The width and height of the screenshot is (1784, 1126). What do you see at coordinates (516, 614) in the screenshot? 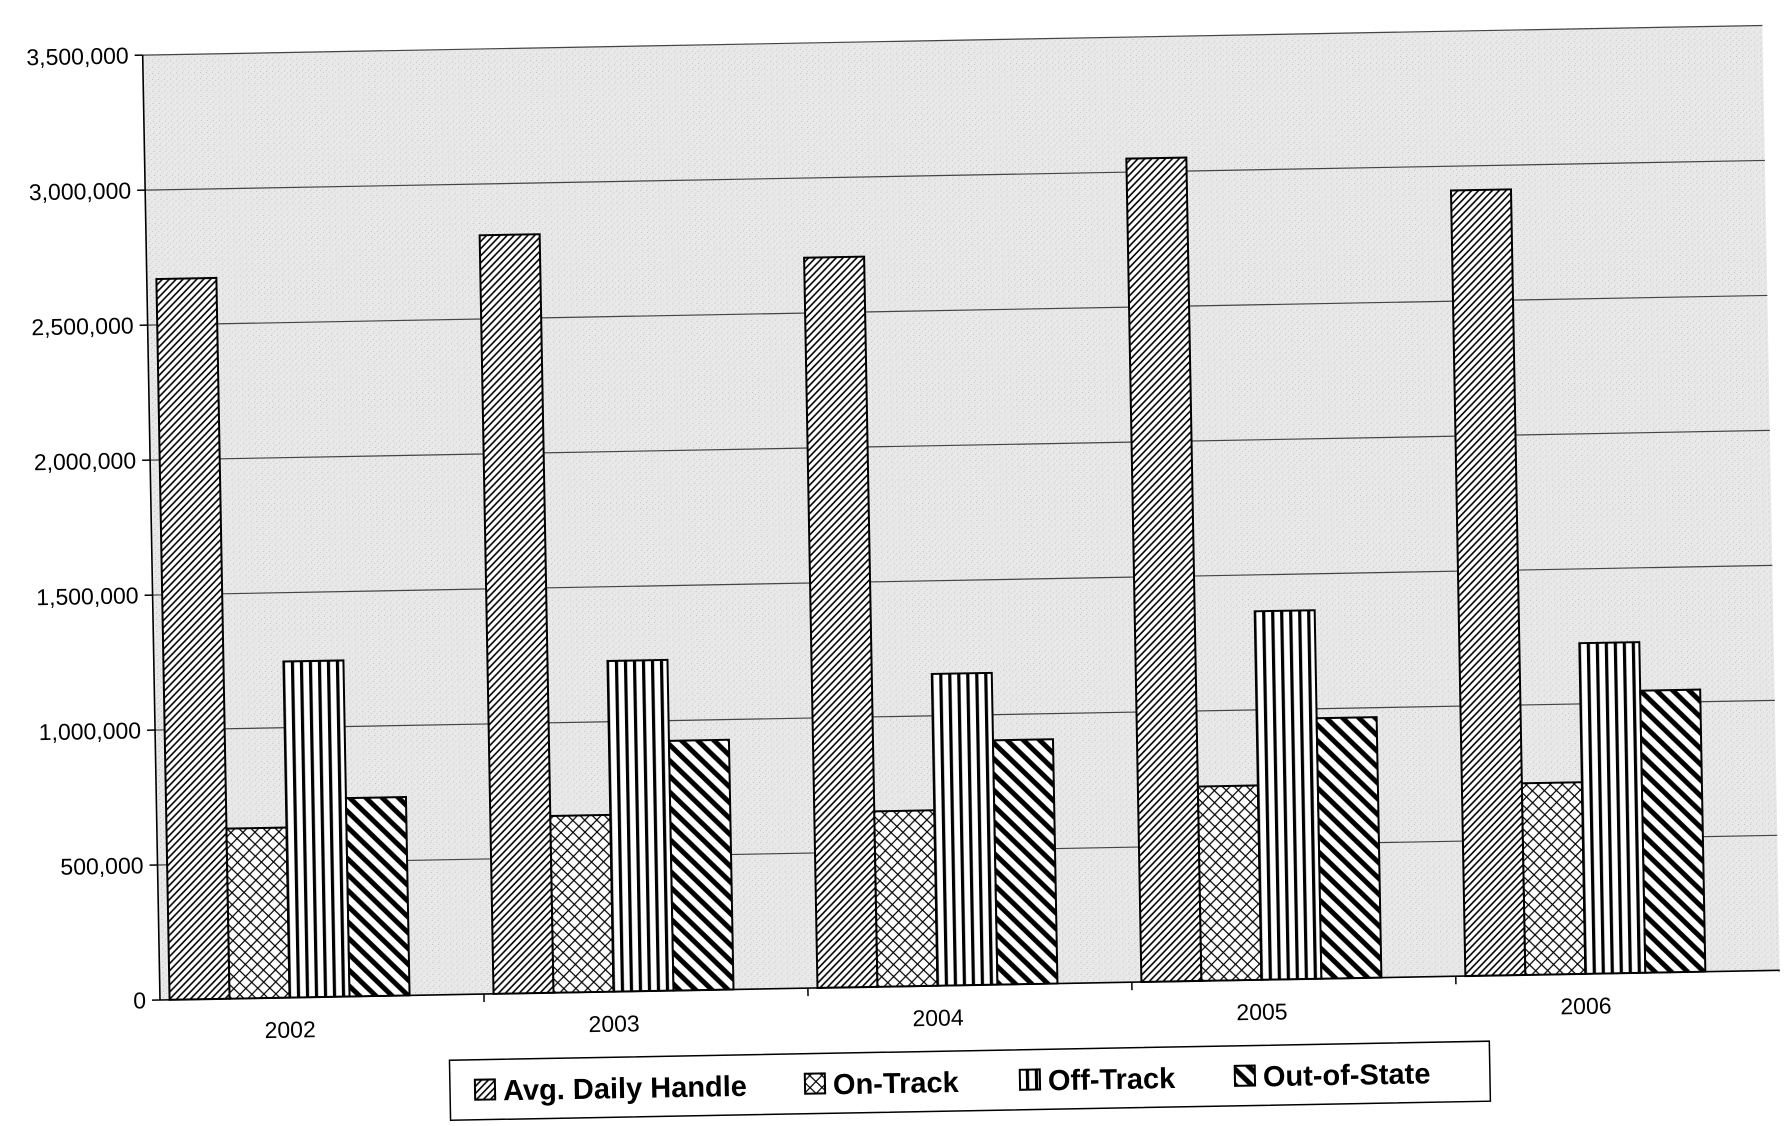
I see `bar-avg-daily-handle-2003` at bounding box center [516, 614].